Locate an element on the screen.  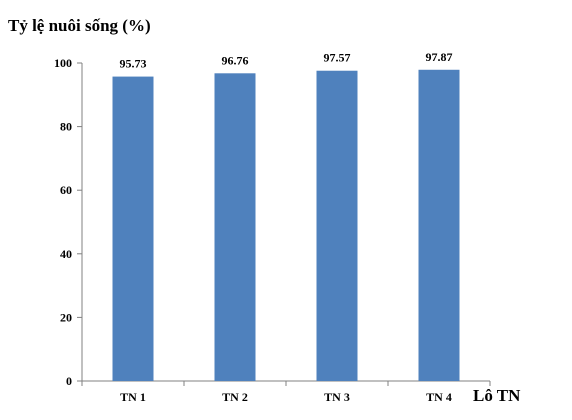
data-label: 97.87 is located at coordinates (439, 57).